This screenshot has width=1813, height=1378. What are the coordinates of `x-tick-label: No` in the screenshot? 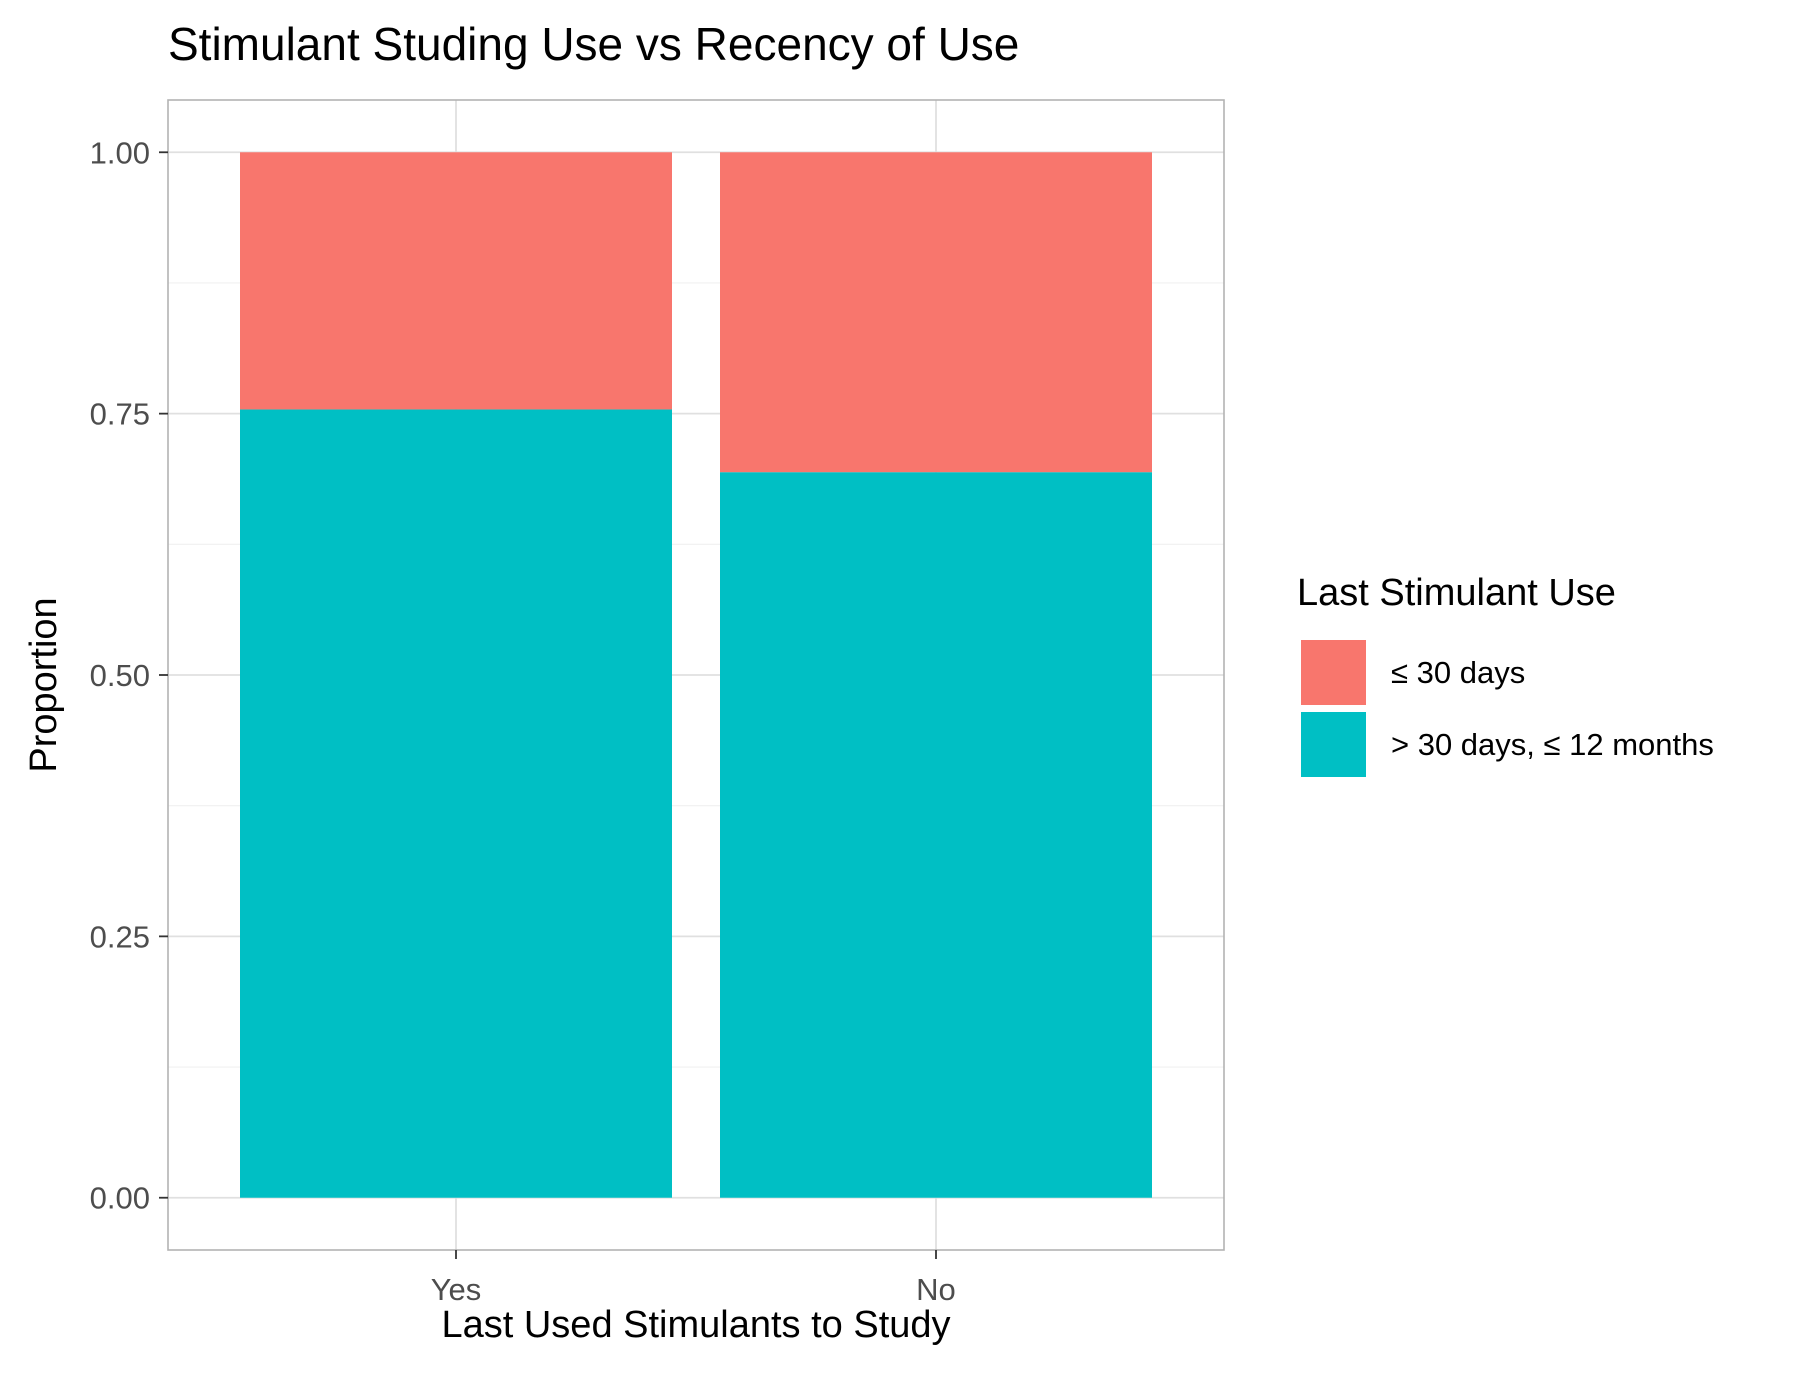 It's located at (936, 1289).